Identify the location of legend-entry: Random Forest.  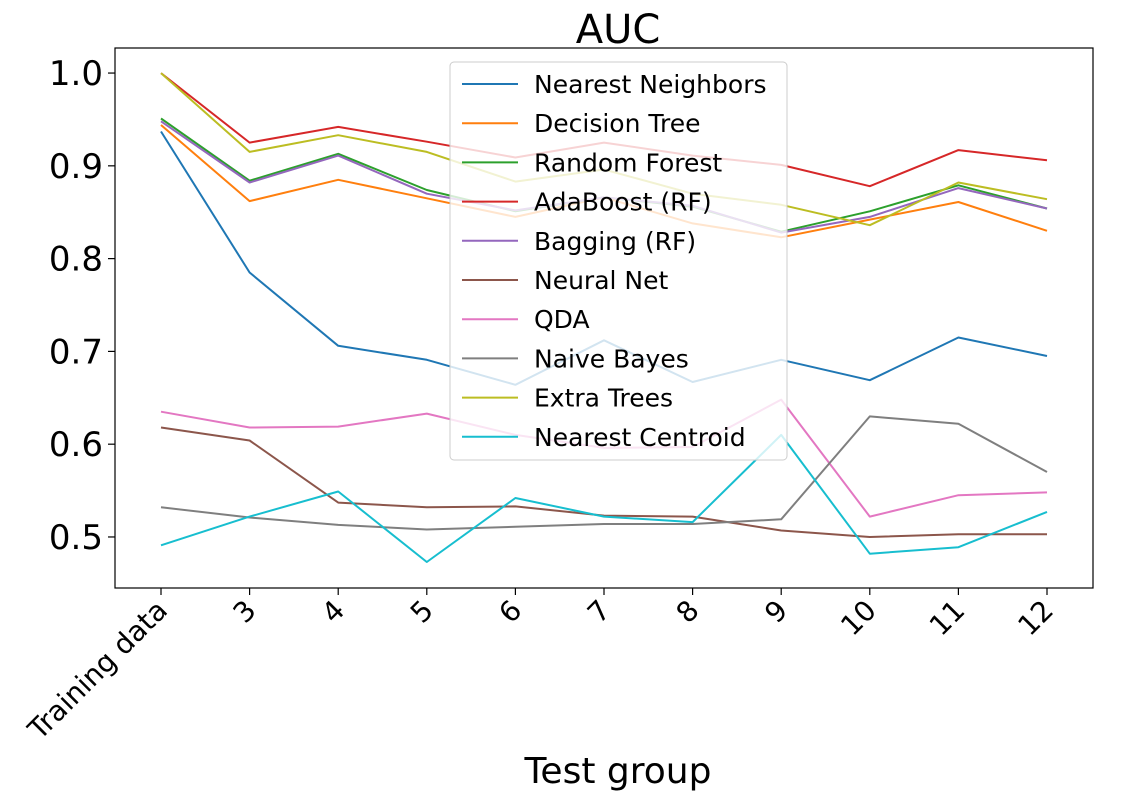
(628, 162).